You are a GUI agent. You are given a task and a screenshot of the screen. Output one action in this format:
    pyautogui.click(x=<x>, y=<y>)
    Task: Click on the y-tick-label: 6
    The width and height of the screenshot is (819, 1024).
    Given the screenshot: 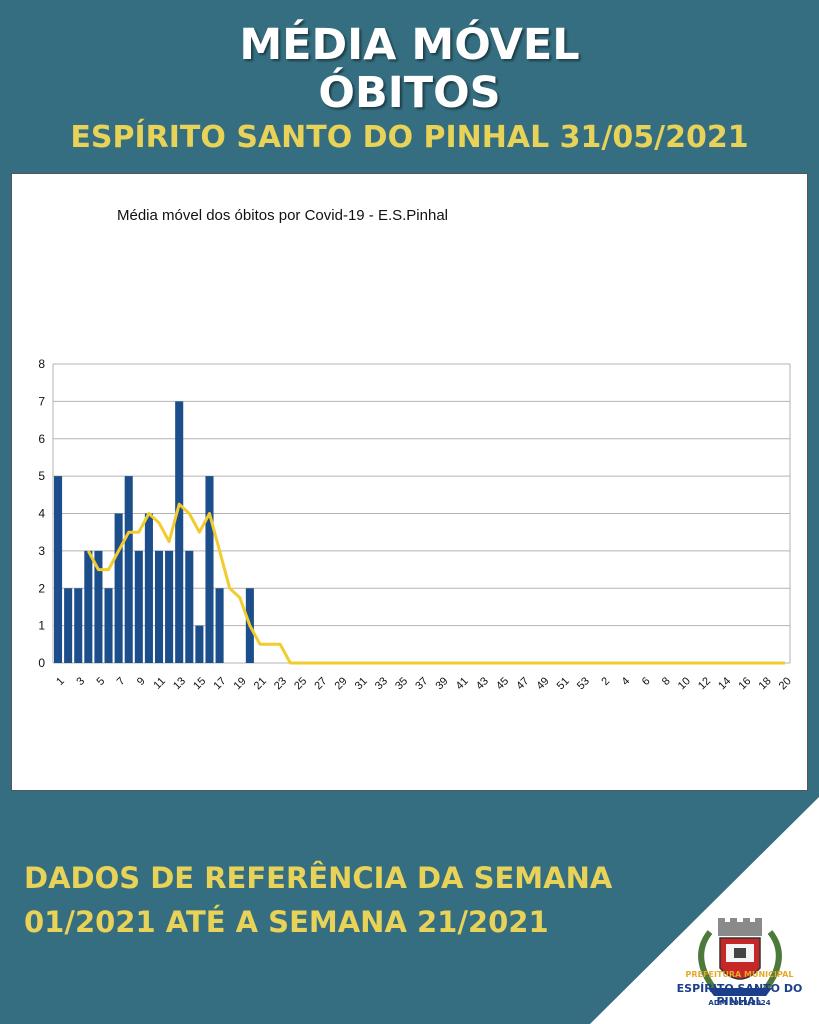 What is the action you would take?
    pyautogui.click(x=41, y=439)
    